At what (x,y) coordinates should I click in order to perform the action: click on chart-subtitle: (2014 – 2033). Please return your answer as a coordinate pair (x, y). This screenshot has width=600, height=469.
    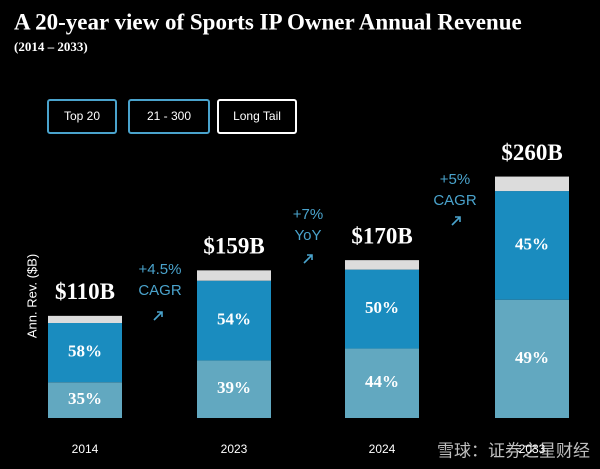
    Looking at the image, I should click on (51, 46).